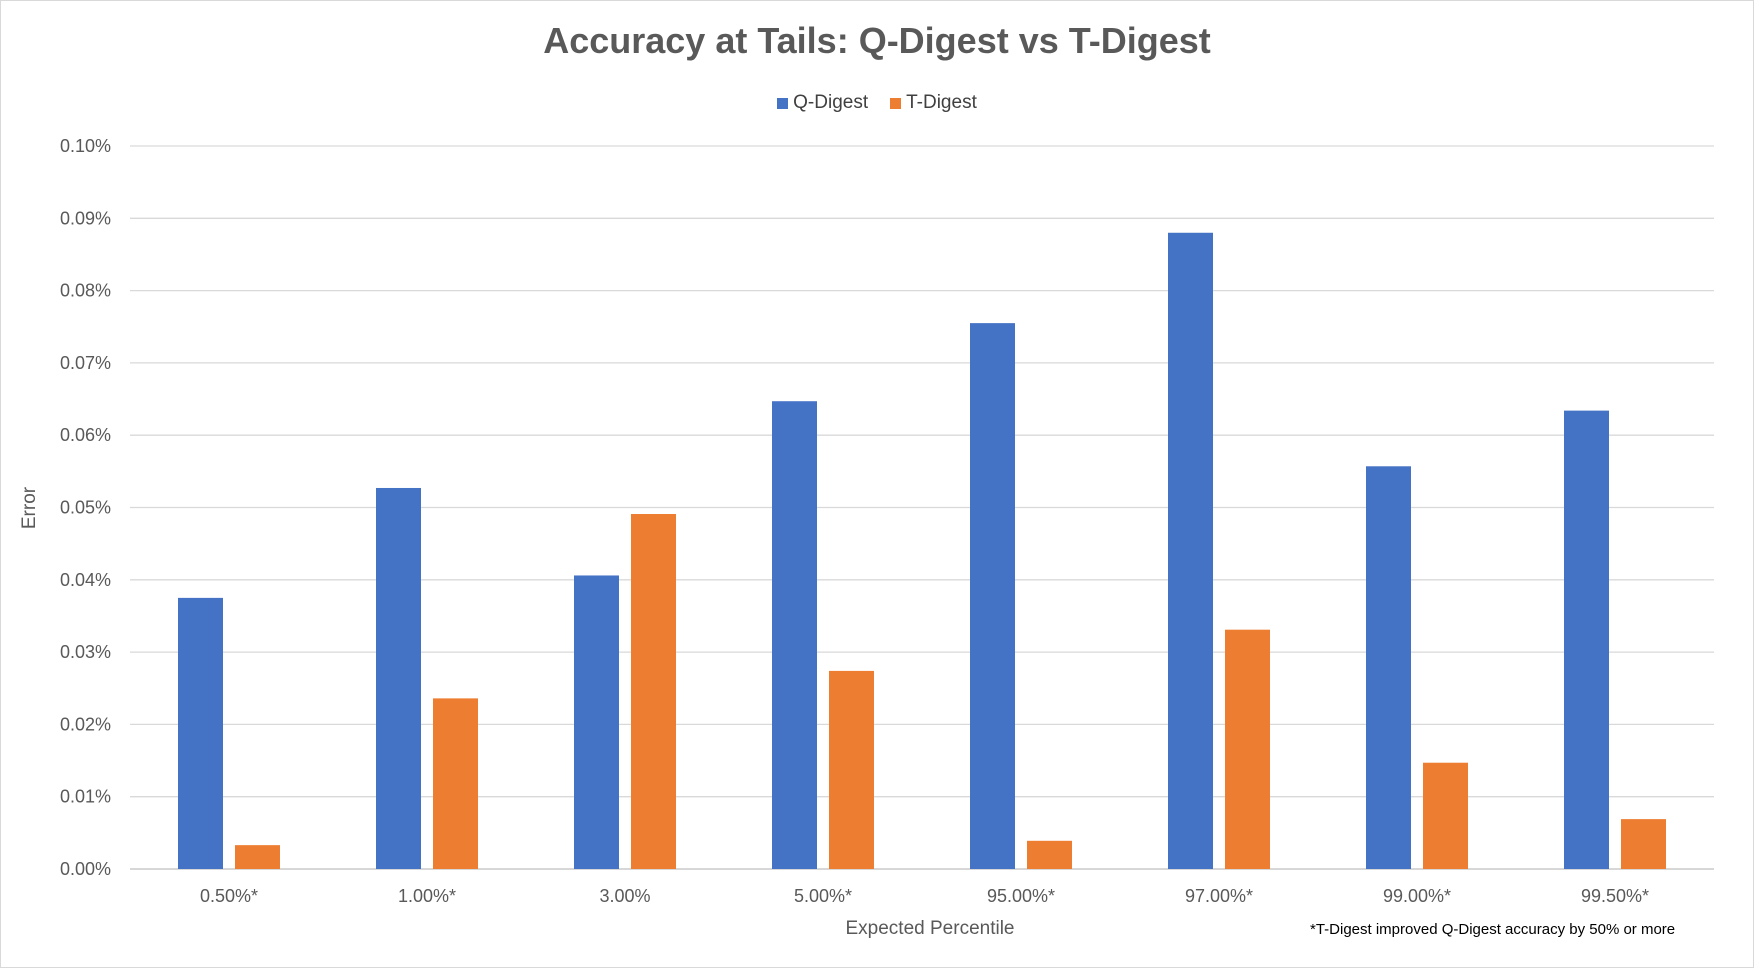 Image resolution: width=1754 pixels, height=968 pixels. I want to click on x-tick-label: 0.50%*, so click(229, 896).